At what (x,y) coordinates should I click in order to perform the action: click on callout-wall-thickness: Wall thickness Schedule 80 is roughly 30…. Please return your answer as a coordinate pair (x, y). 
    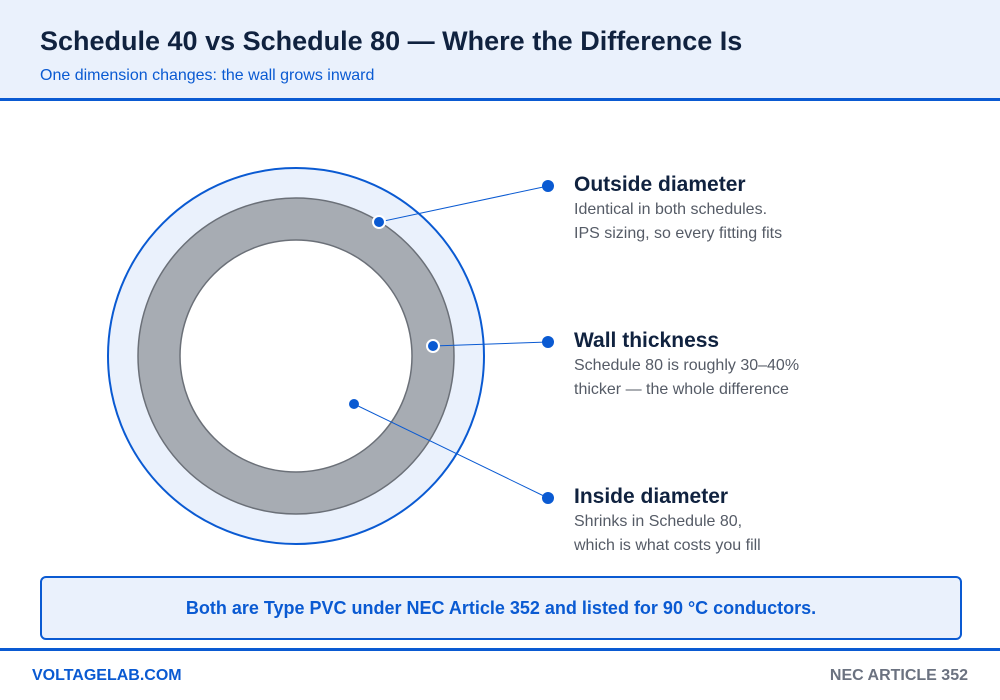
    Looking at the image, I should click on (774, 365).